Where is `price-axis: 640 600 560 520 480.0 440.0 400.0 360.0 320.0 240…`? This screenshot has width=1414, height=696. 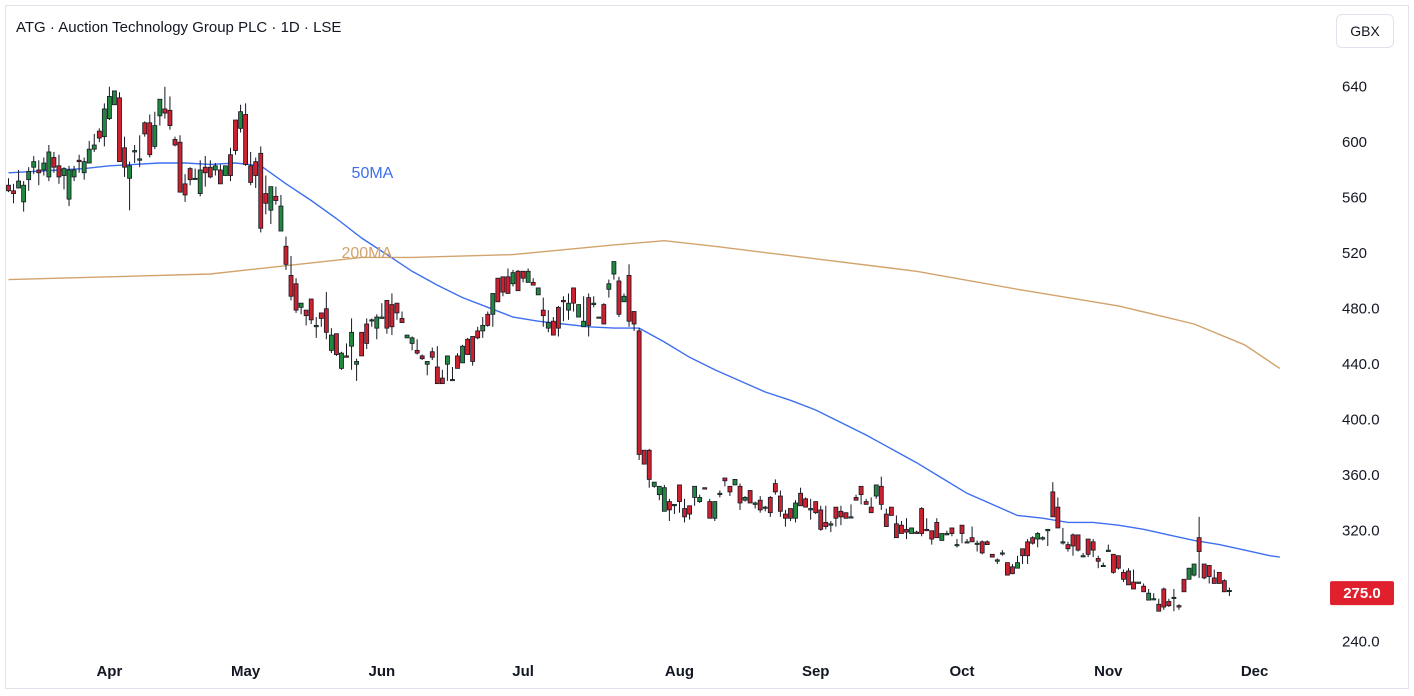
price-axis: 640 600 560 520 480.0 440.0 400.0 360.0 320.0 240… is located at coordinates (1361, 365).